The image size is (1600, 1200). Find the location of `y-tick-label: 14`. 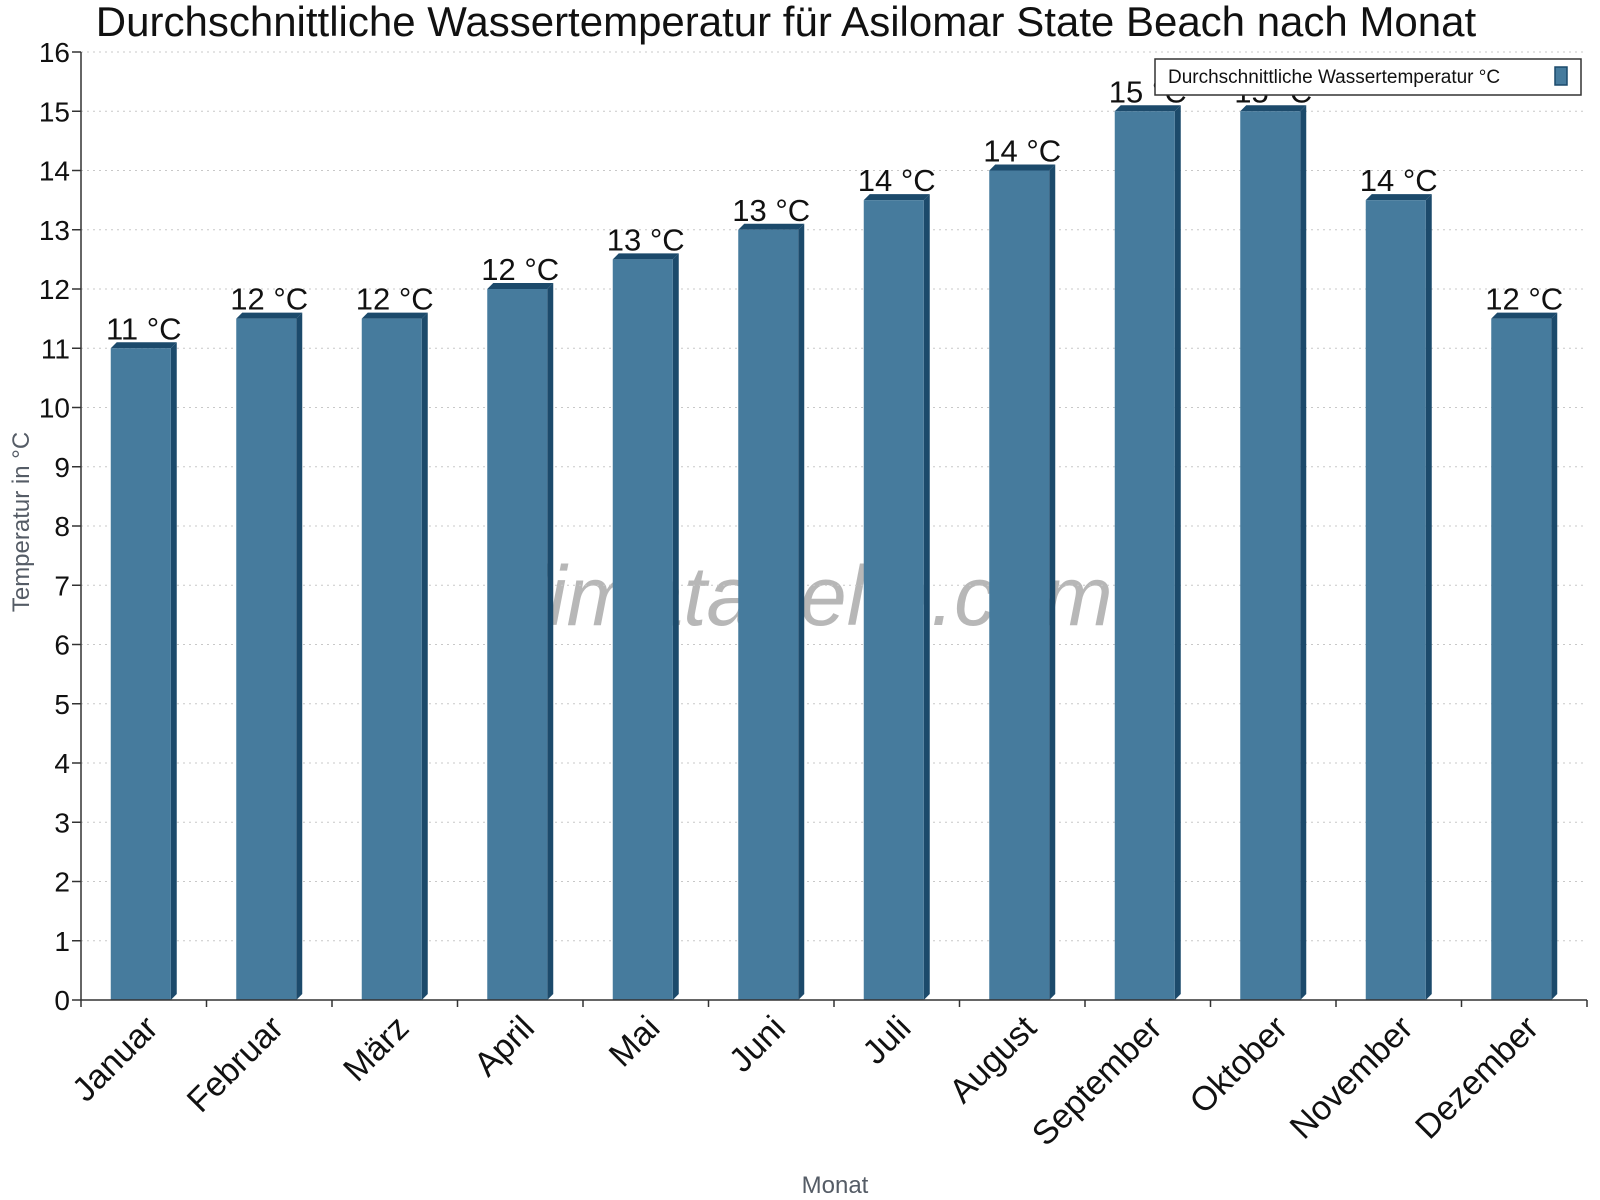

y-tick-label: 14 is located at coordinates (54, 171).